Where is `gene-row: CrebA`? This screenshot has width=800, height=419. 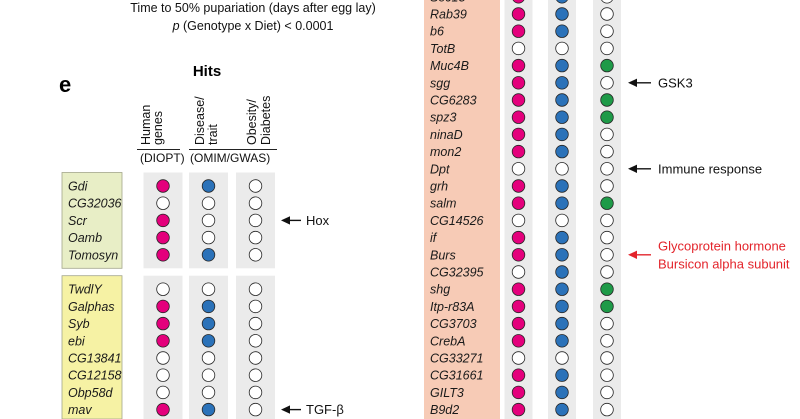
gene-row: CrebA is located at coordinates (522, 341).